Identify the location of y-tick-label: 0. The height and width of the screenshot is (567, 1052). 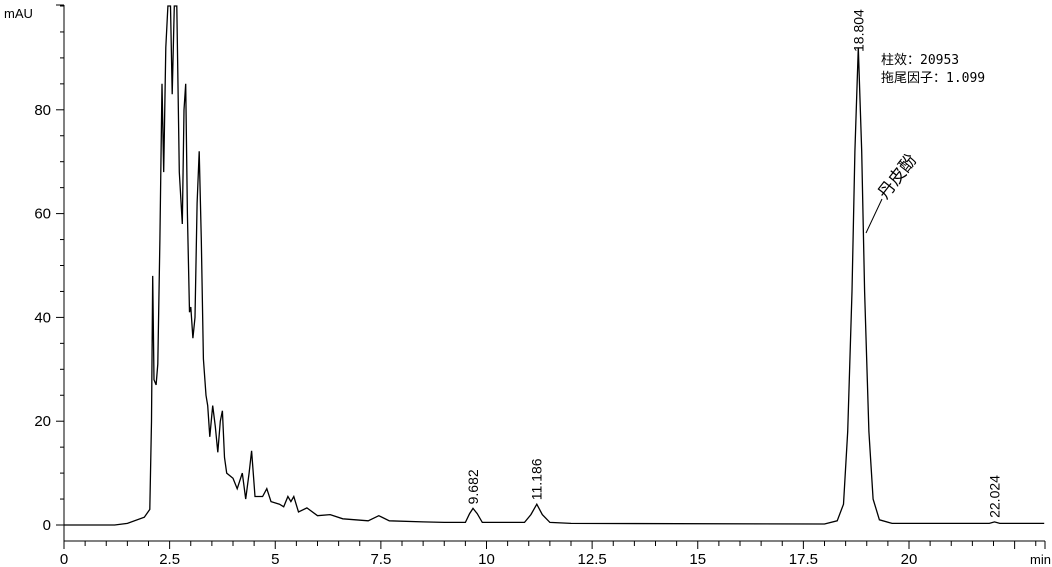
(47, 525).